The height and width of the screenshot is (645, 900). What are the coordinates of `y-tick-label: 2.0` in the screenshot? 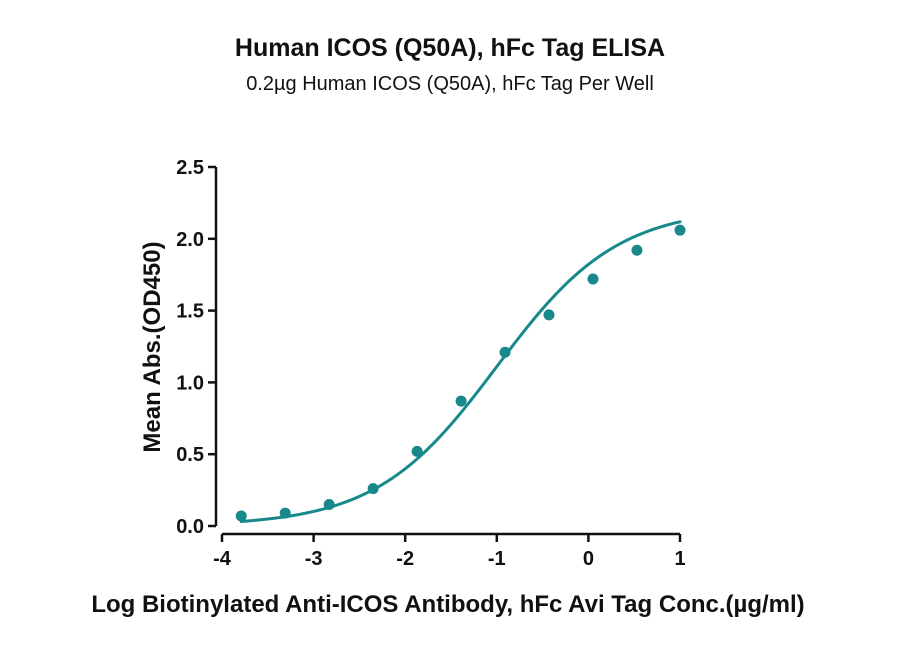 It's located at (190, 240).